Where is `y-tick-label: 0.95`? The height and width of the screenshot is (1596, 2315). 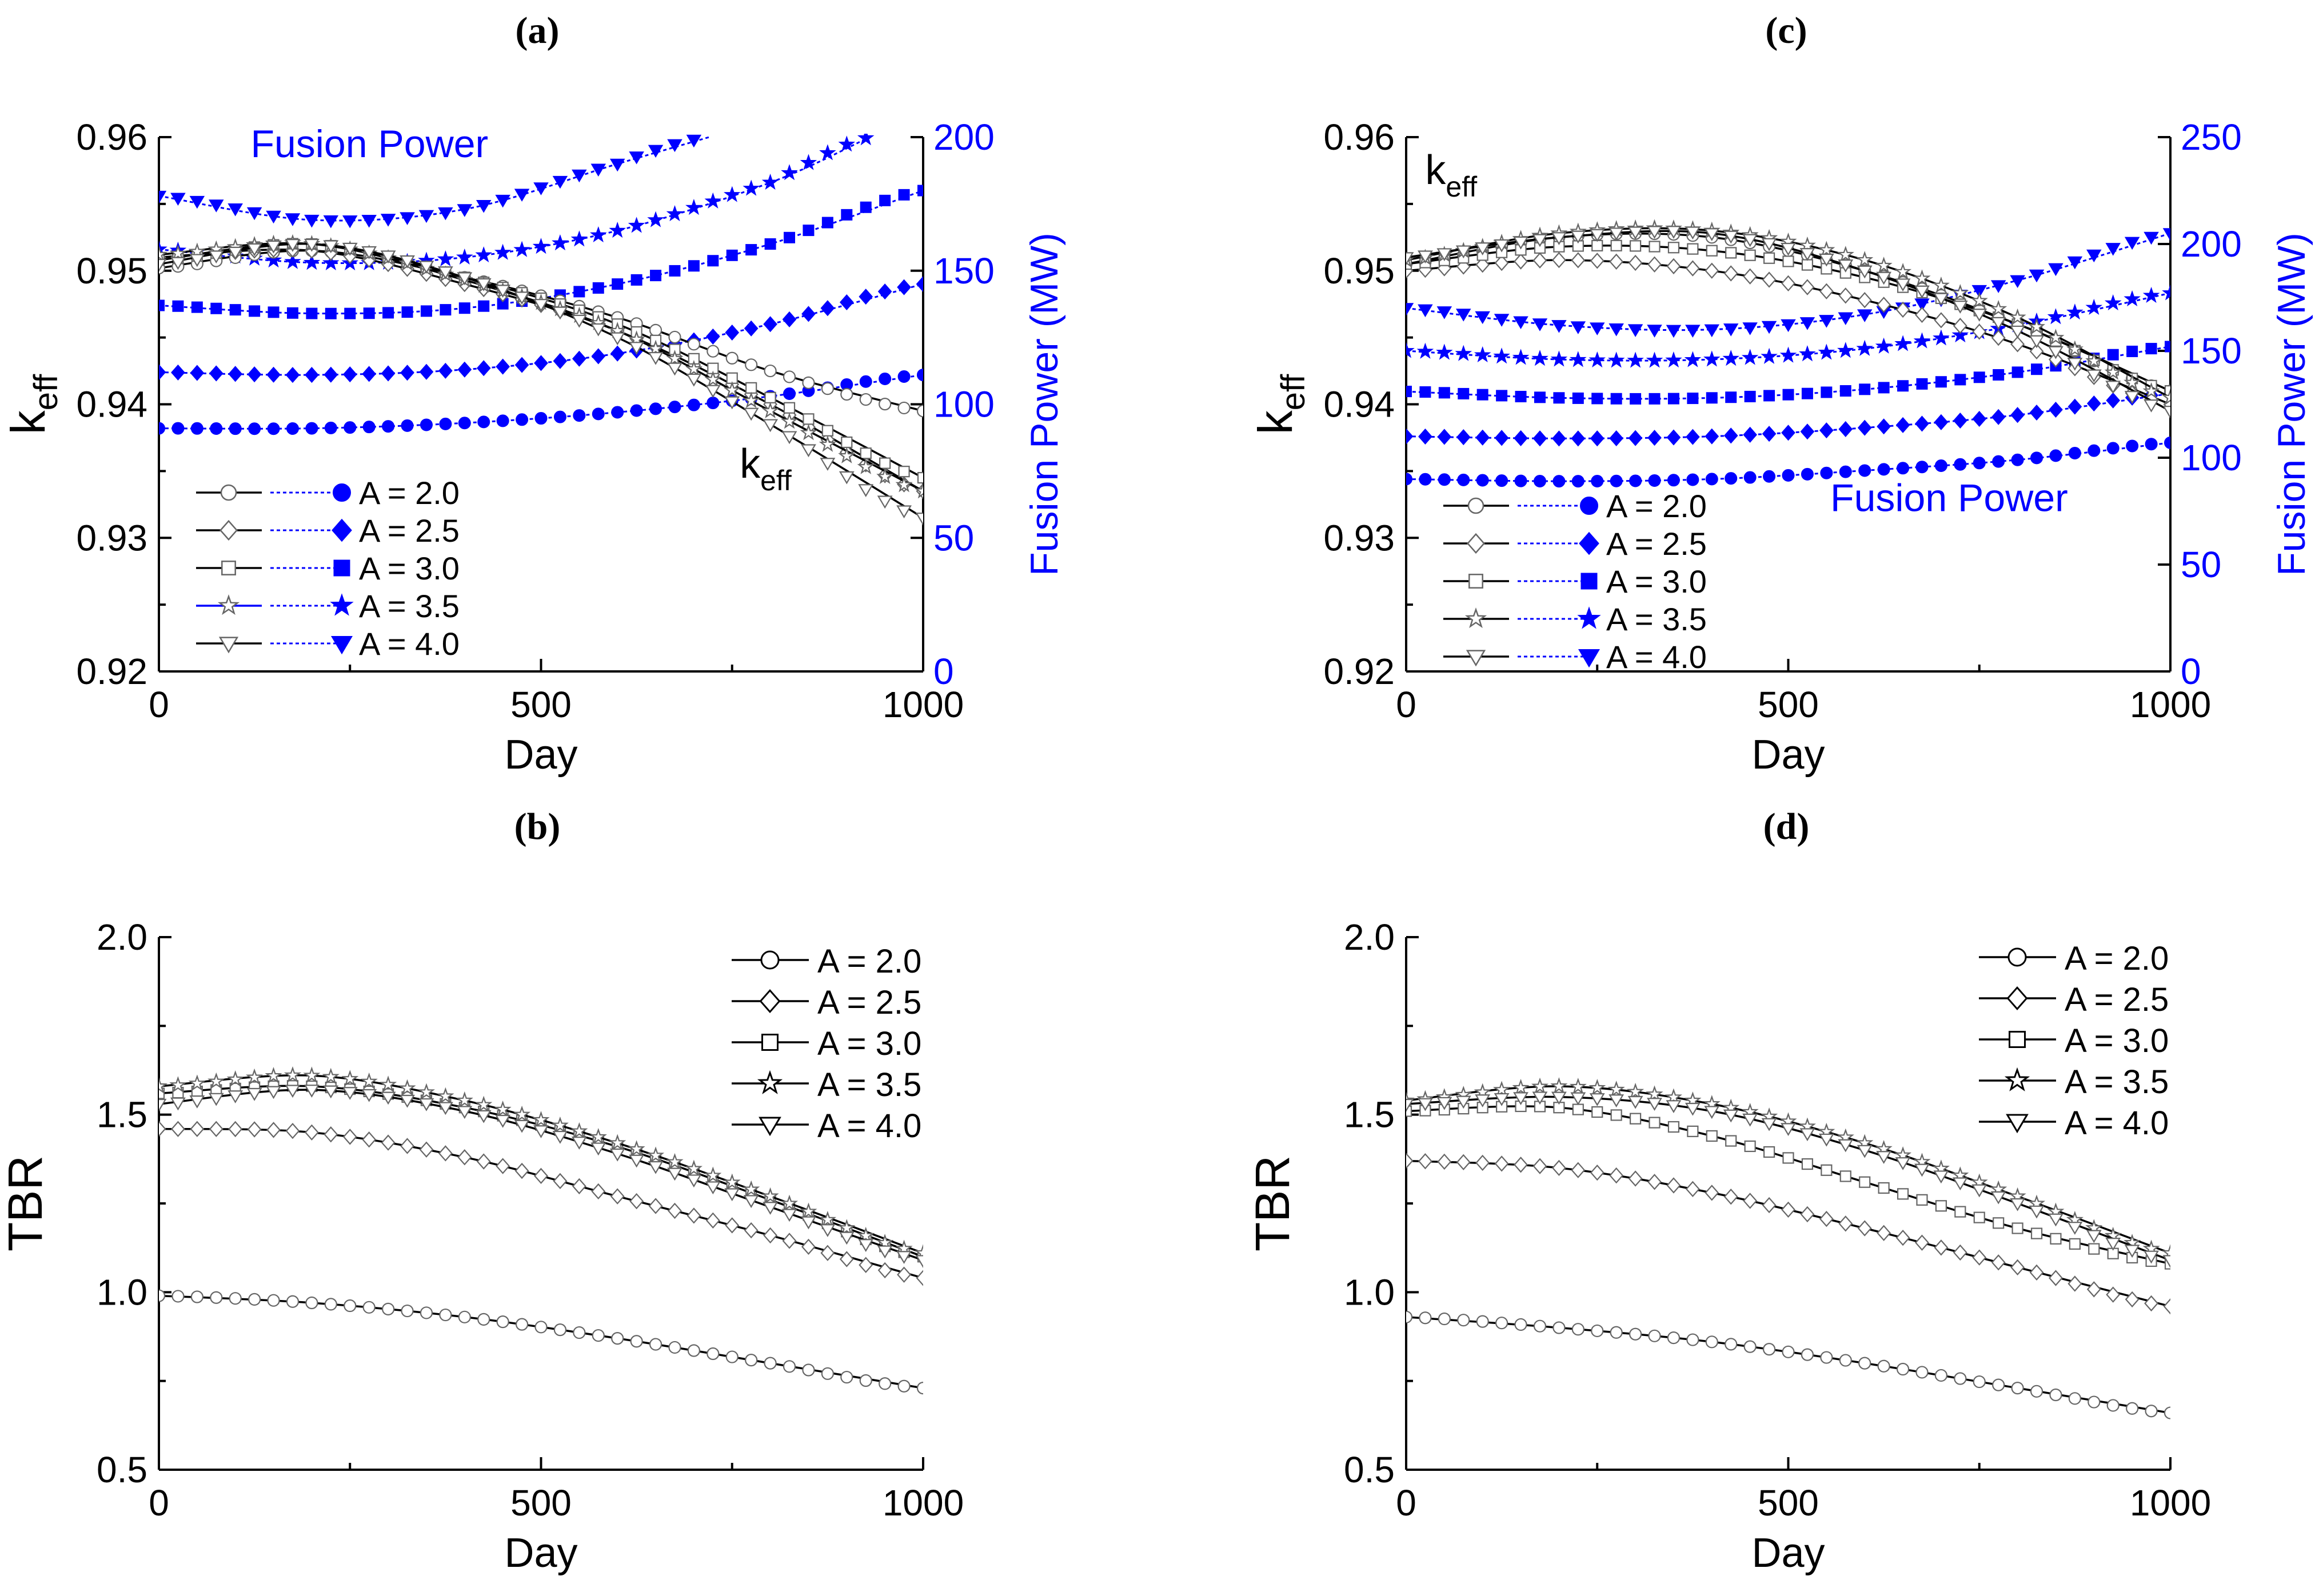 y-tick-label: 0.95 is located at coordinates (1359, 270).